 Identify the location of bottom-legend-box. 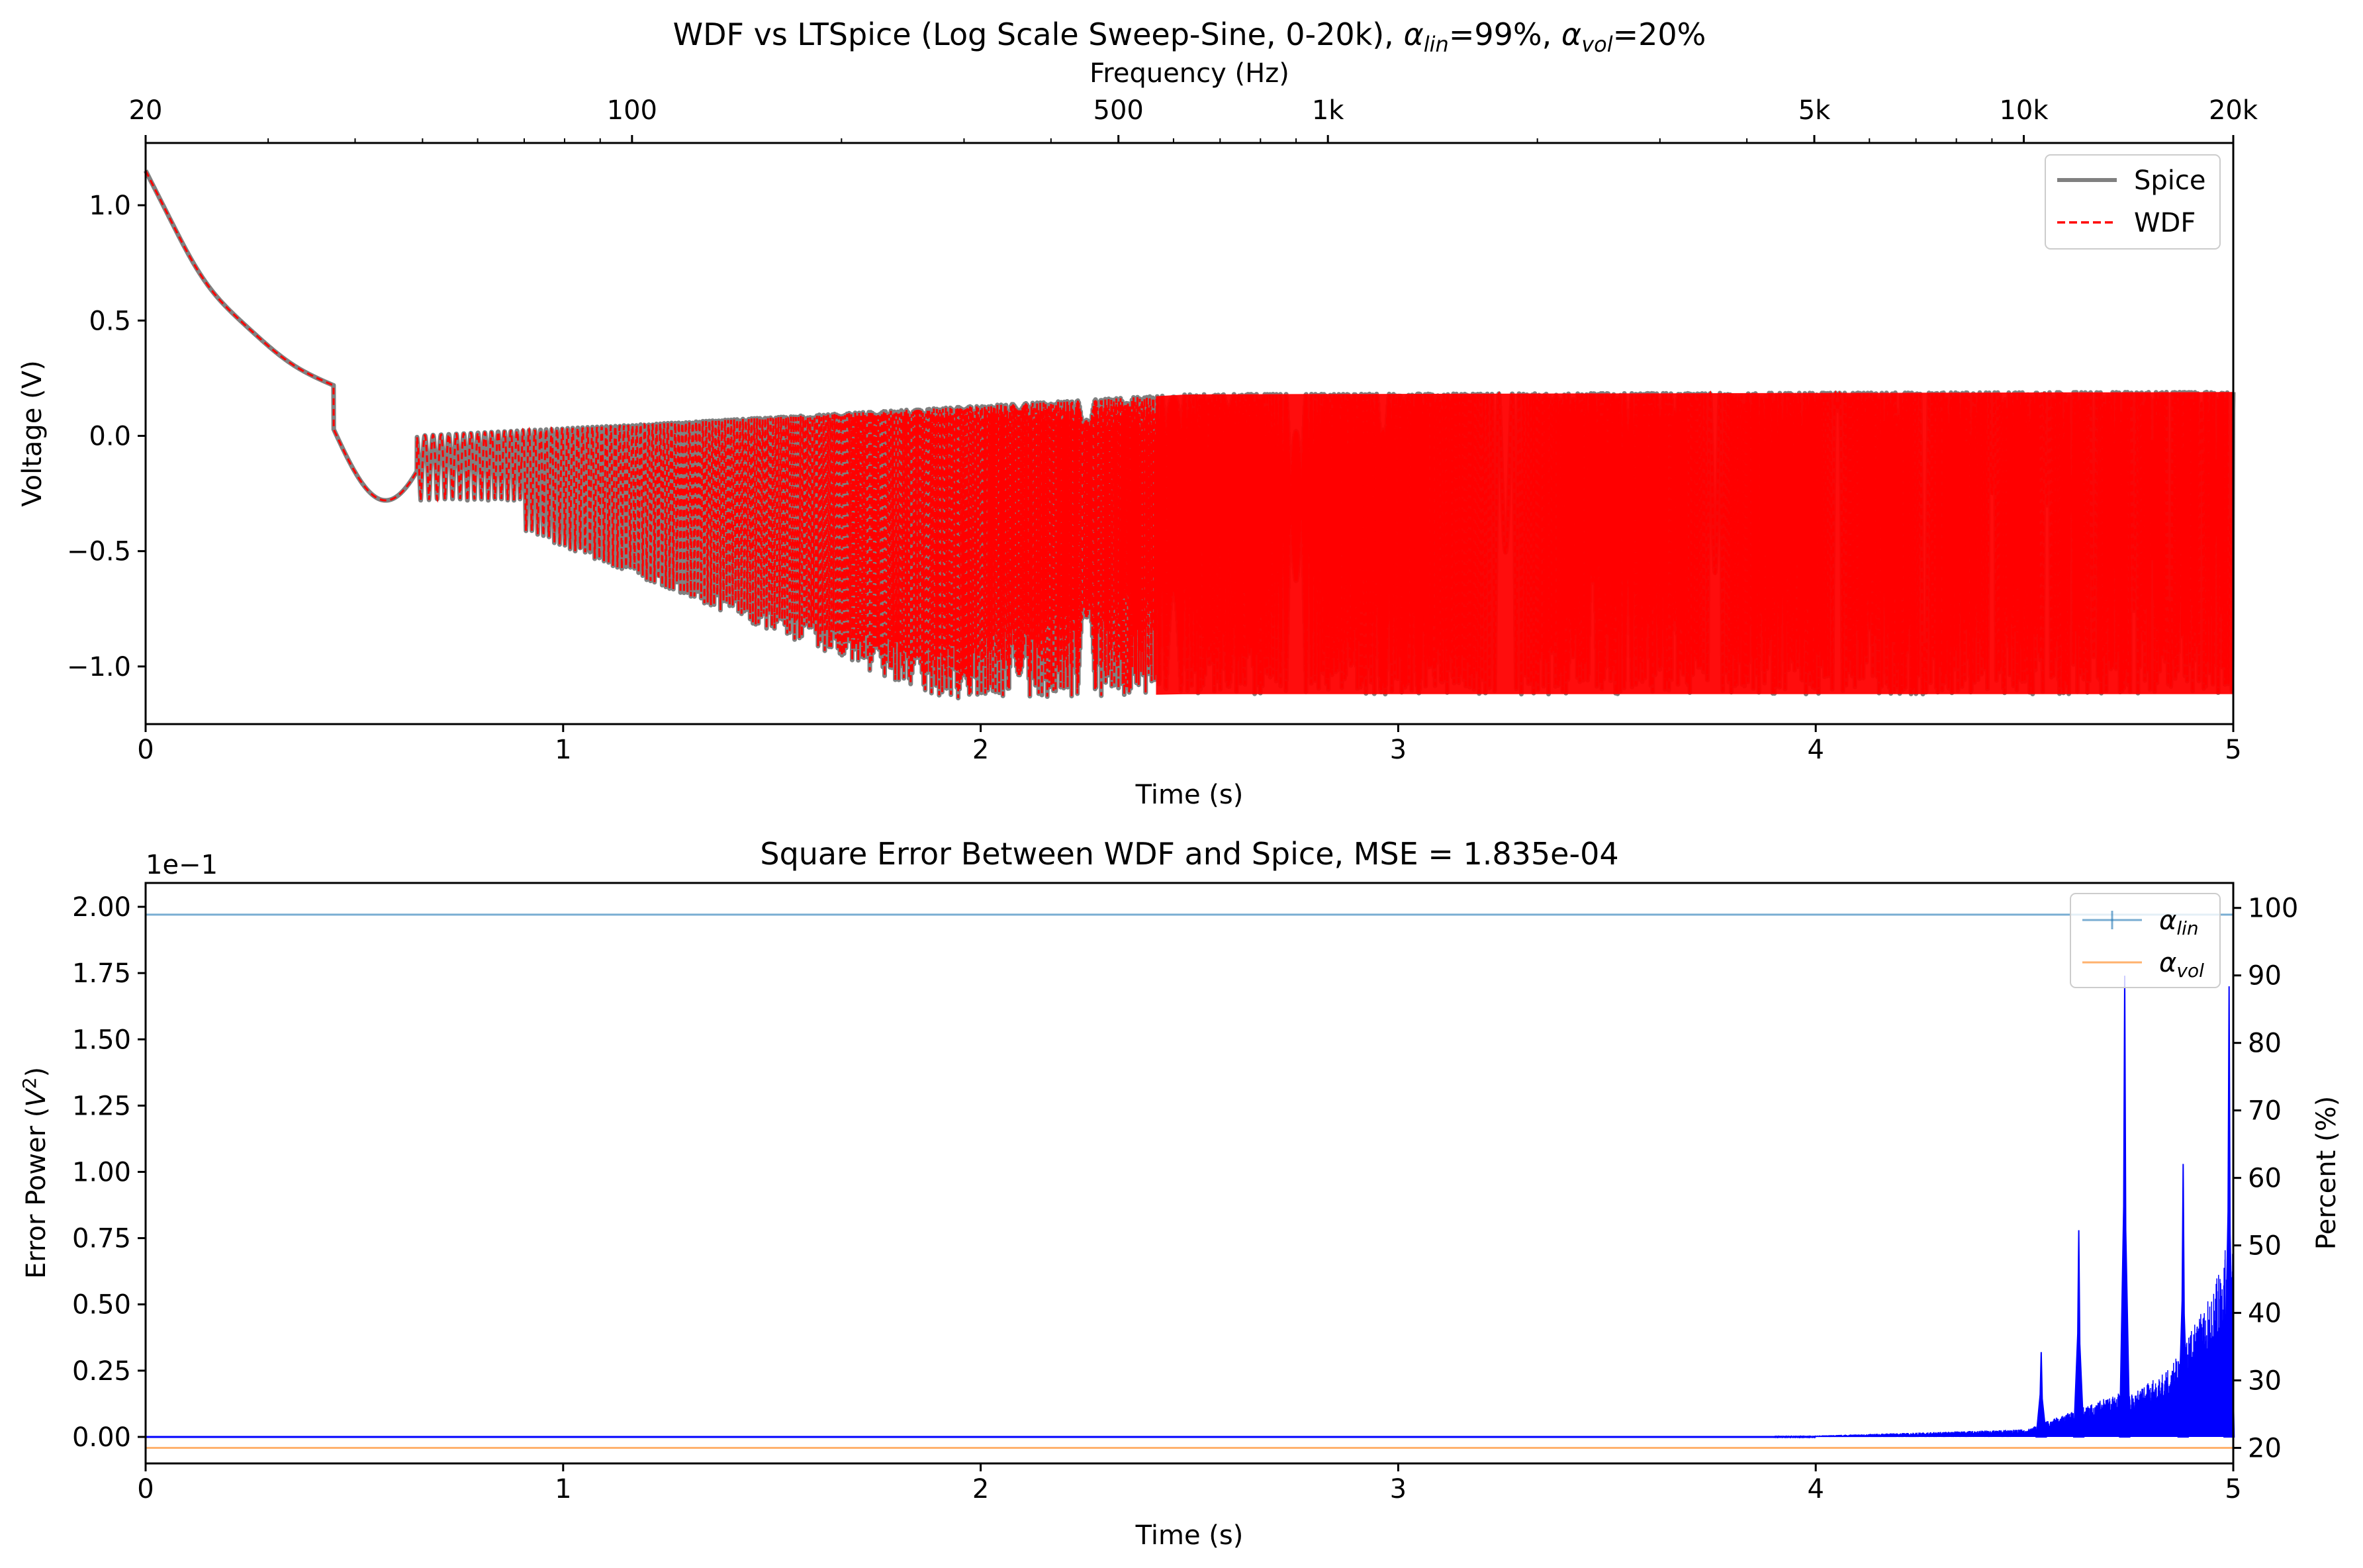
(2145, 940).